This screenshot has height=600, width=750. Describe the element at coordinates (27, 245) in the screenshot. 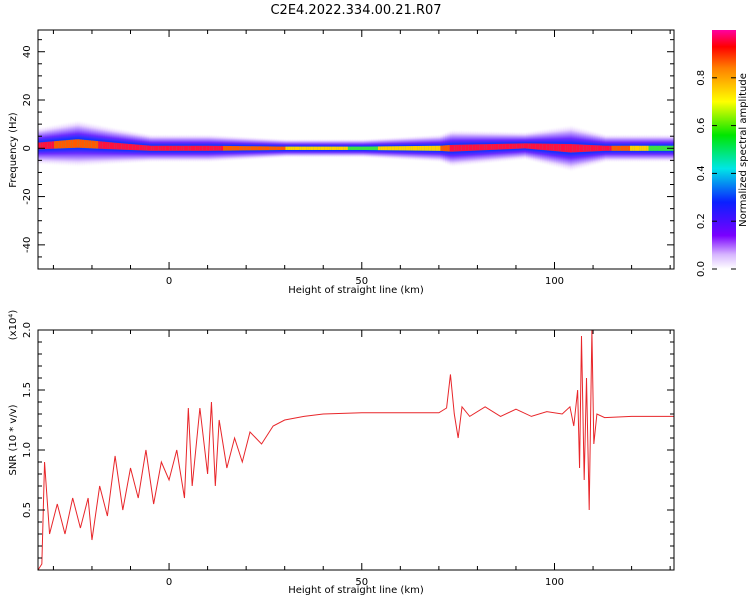

I see `spectrogram-y-tick-label: -40` at that location.